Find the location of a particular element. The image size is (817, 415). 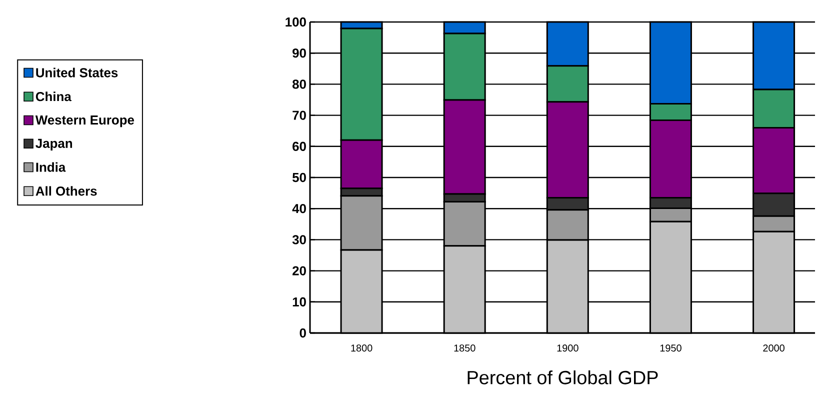

y-tick-label: 80 is located at coordinates (299, 84).